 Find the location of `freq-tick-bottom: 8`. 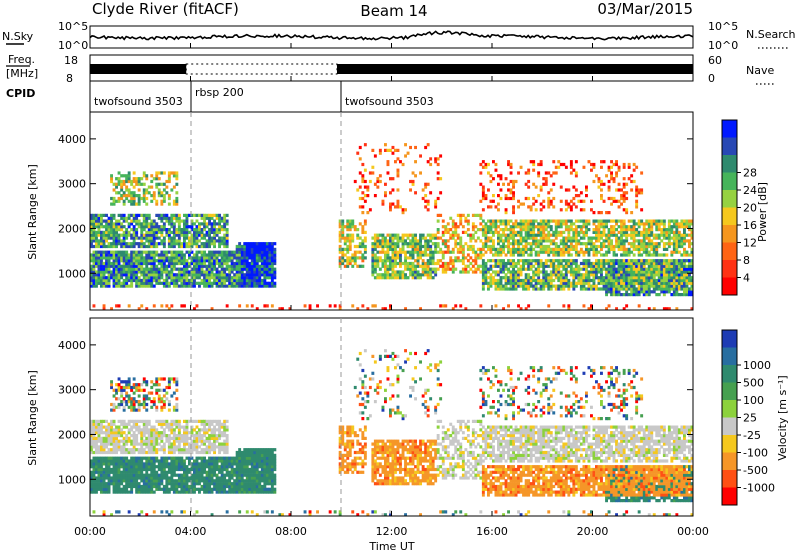

freq-tick-bottom: 8 is located at coordinates (69, 78).